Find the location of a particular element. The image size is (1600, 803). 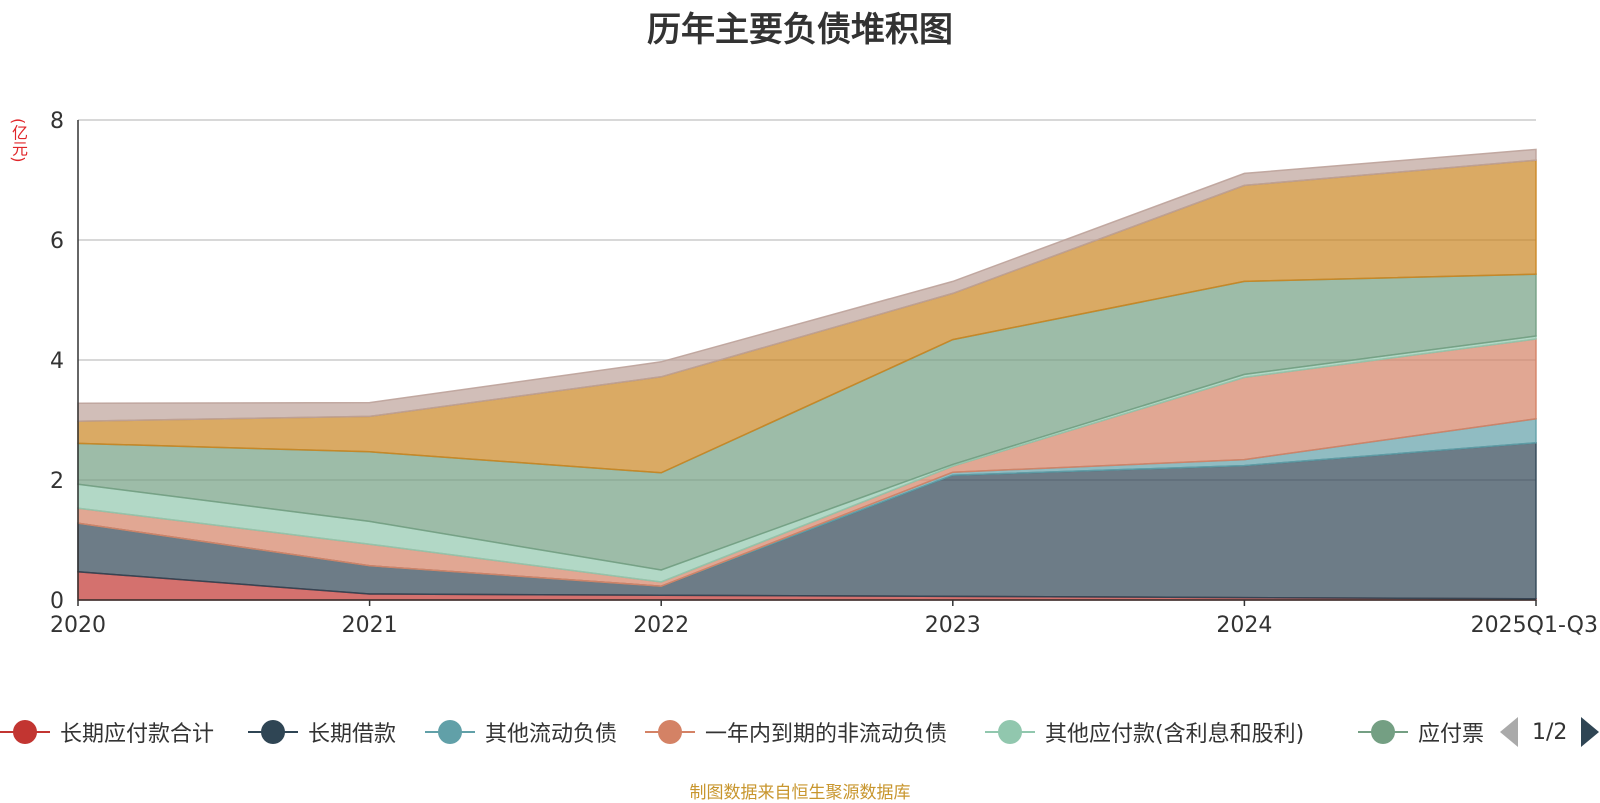

legend-pager: 1/2 is located at coordinates (1550, 732).